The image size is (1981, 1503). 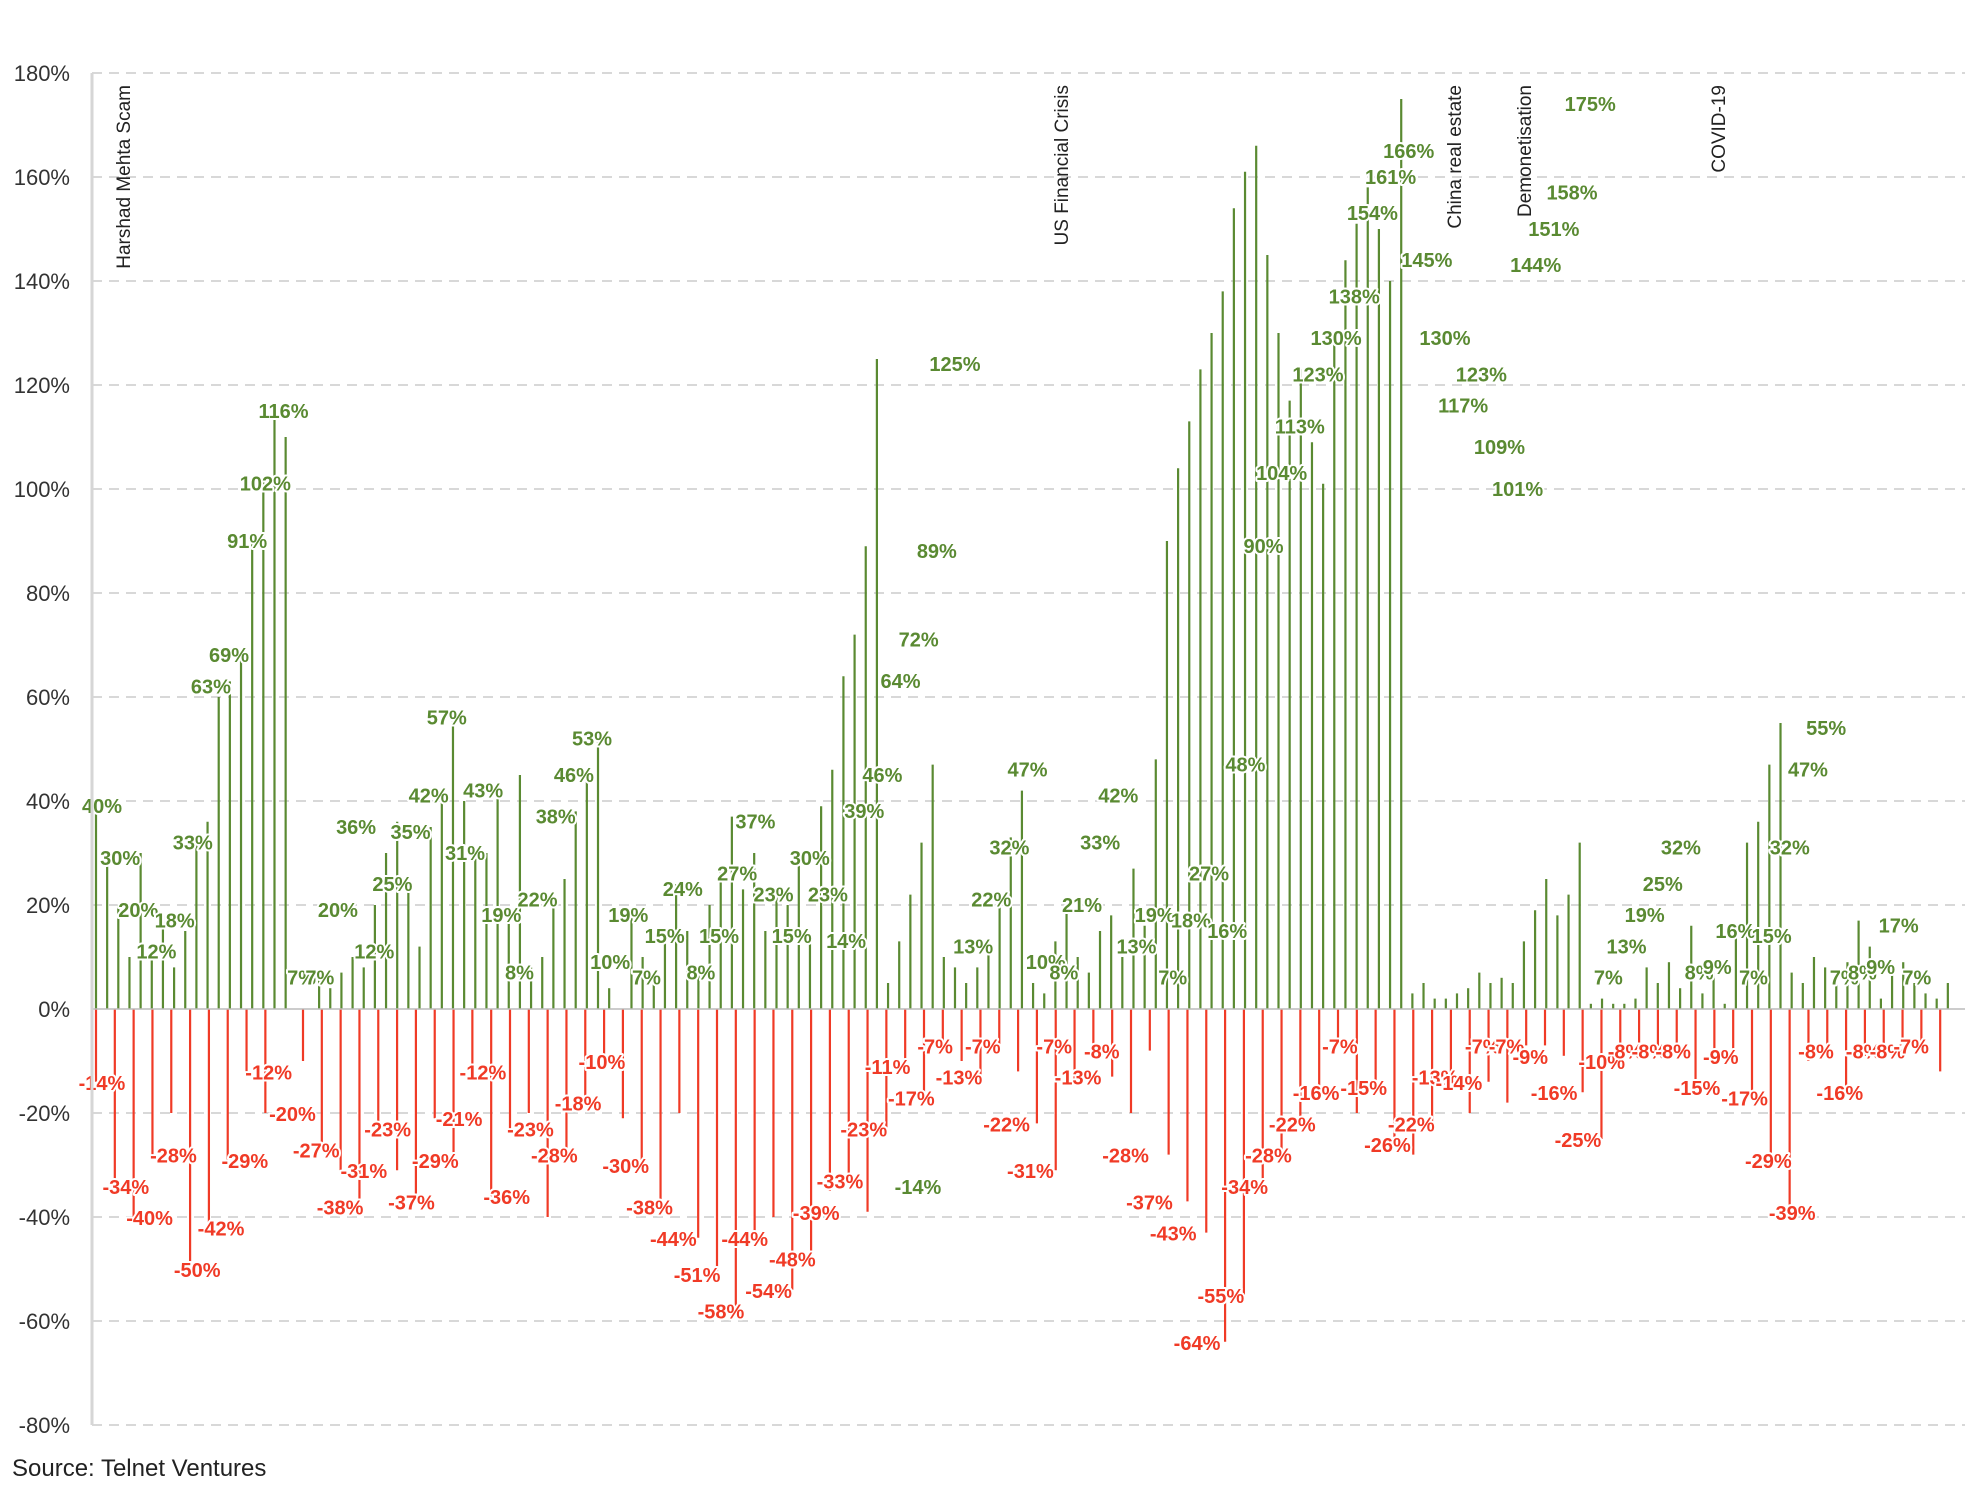 What do you see at coordinates (665, 937) in the screenshot?
I see `gain-data-label: 15%` at bounding box center [665, 937].